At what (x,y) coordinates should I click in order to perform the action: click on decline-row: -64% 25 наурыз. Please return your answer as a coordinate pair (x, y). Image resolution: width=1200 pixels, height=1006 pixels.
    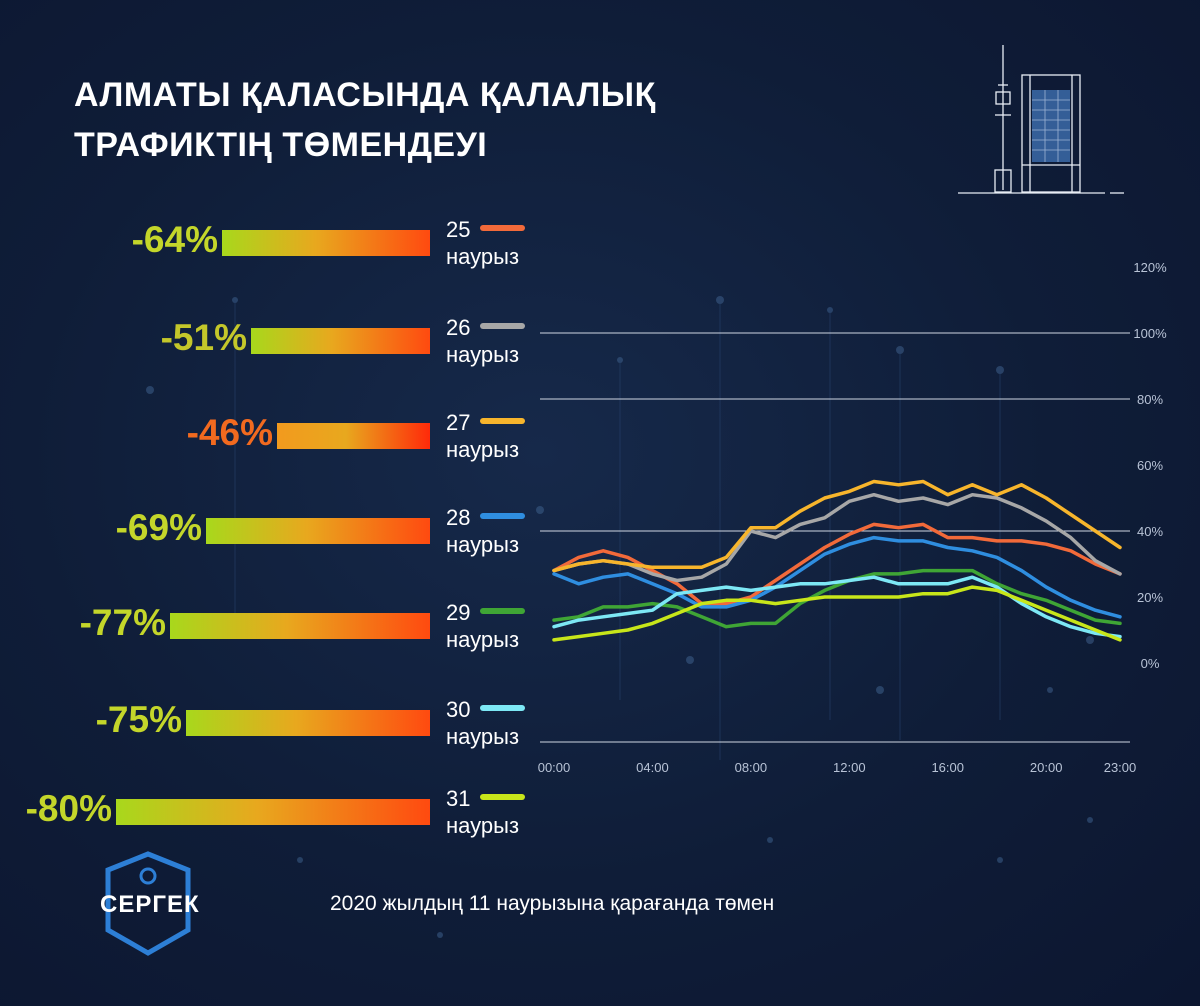
    Looking at the image, I should click on (280, 248).